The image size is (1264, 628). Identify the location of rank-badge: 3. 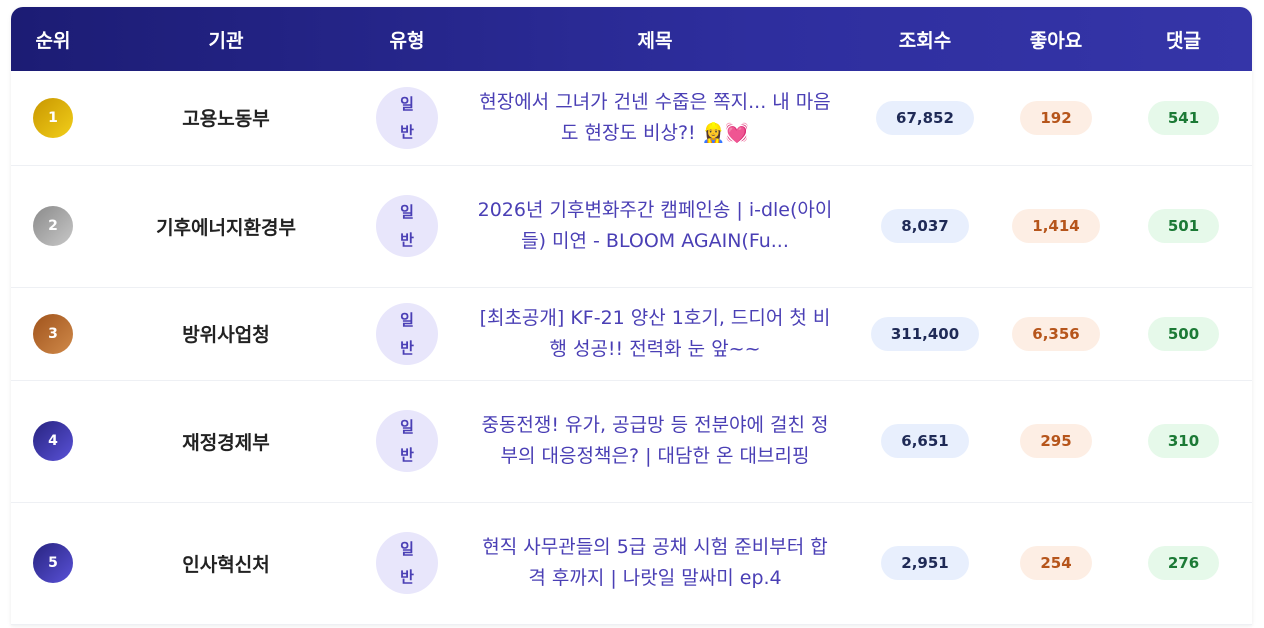
(53, 333).